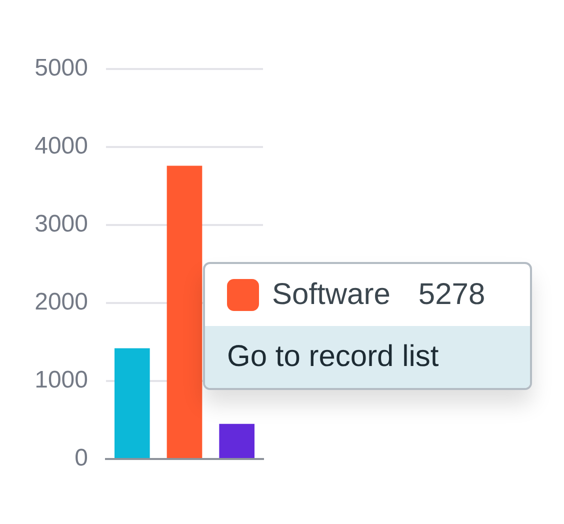  What do you see at coordinates (61, 68) in the screenshot?
I see `y-tick-label: 5000` at bounding box center [61, 68].